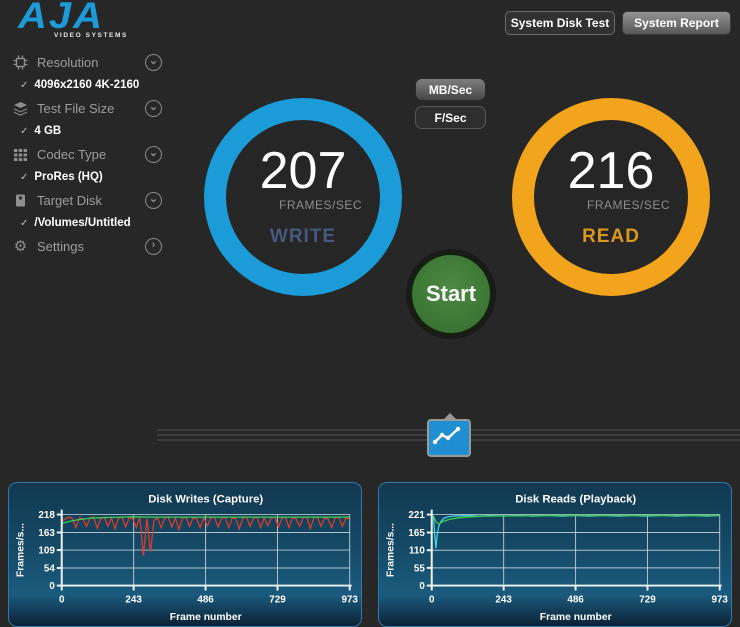  Describe the element at coordinates (417, 551) in the screenshot. I see `y-tick-label: 110` at that location.